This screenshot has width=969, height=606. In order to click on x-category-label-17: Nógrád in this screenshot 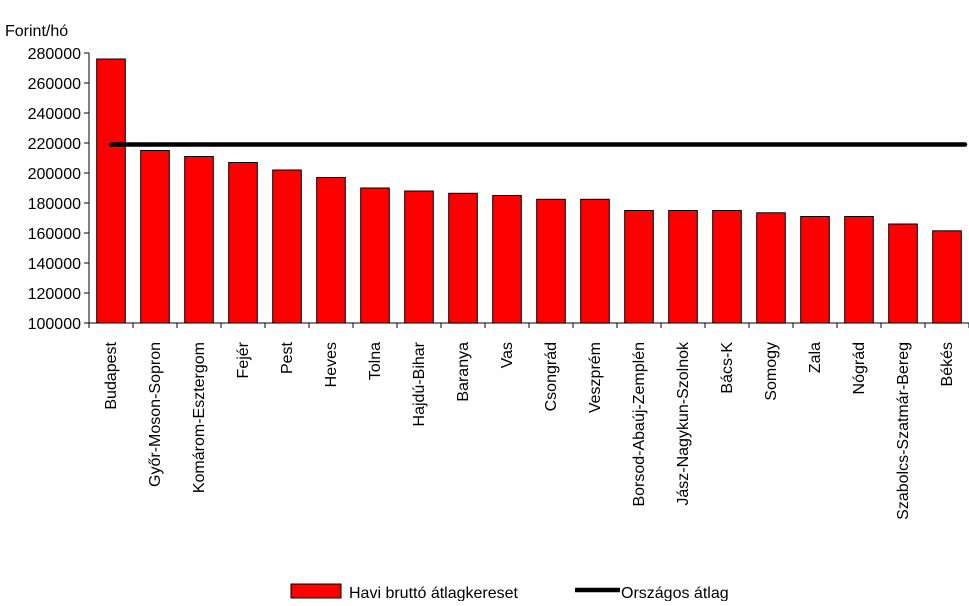, I will do `click(859, 368)`.